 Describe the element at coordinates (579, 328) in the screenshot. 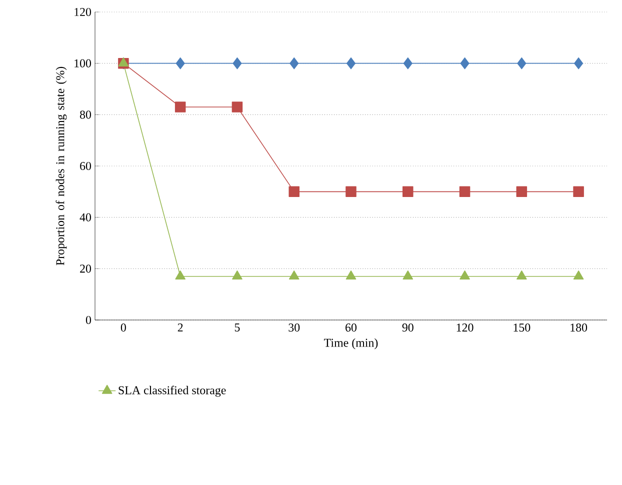

I see `x-tick-label: 180` at that location.